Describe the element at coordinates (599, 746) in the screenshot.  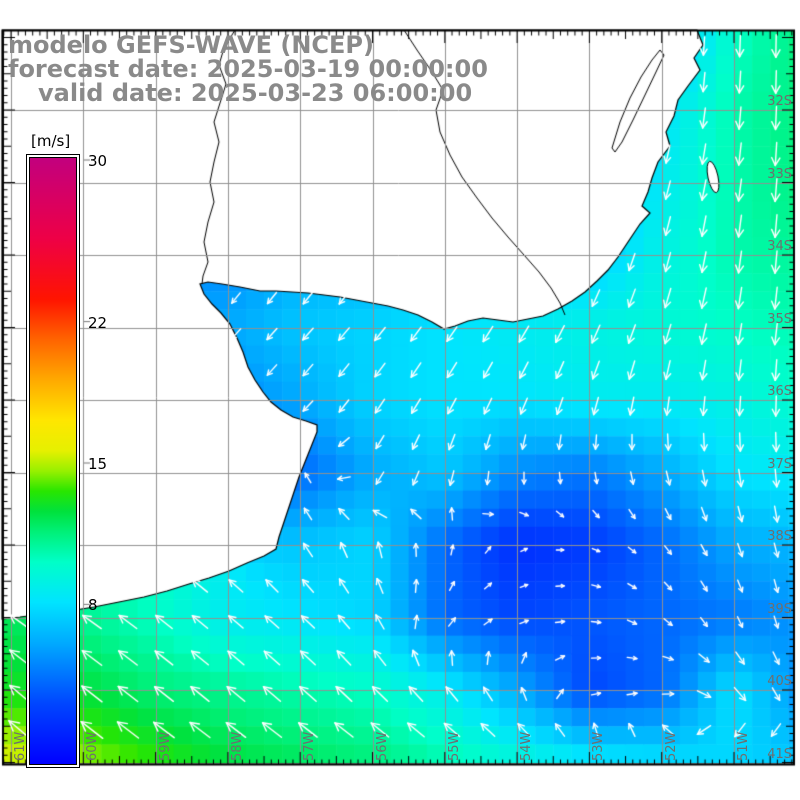
I see `lon-label: 53W` at that location.